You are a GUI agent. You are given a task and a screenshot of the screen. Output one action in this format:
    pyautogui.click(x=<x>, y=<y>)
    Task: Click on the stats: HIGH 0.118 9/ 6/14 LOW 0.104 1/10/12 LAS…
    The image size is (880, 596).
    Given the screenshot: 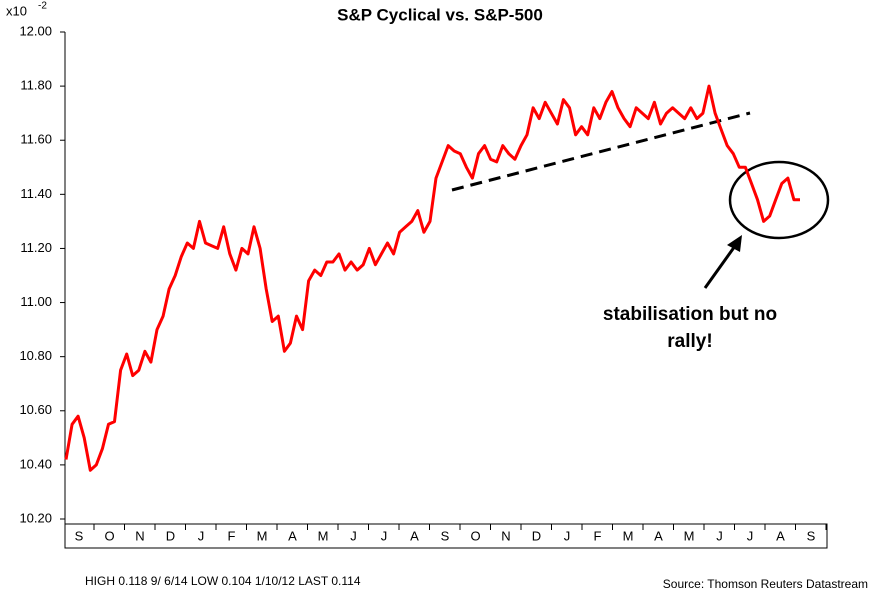 What is the action you would take?
    pyautogui.click(x=223, y=581)
    